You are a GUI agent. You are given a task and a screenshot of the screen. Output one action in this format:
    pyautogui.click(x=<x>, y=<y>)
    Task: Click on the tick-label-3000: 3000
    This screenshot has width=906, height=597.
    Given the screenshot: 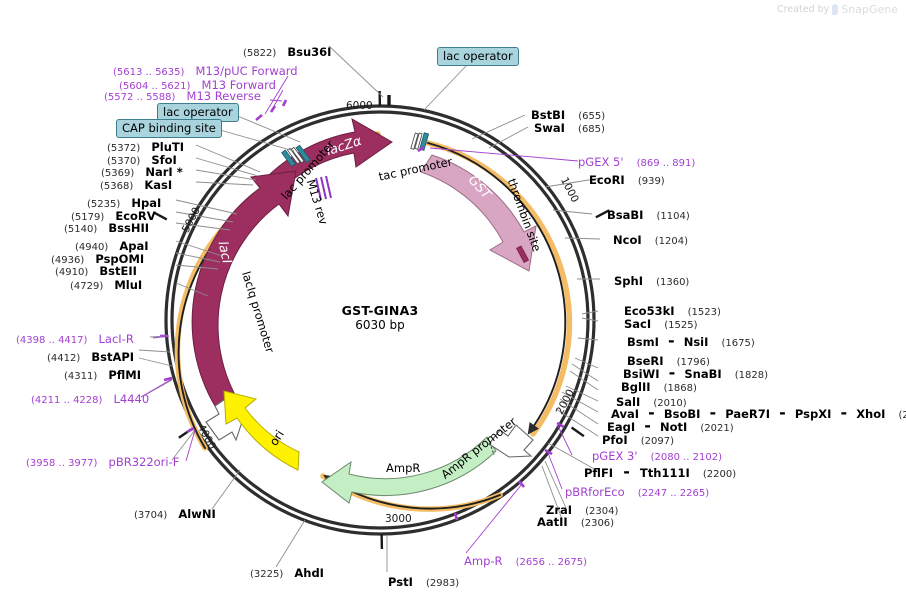 What is the action you would take?
    pyautogui.click(x=398, y=519)
    